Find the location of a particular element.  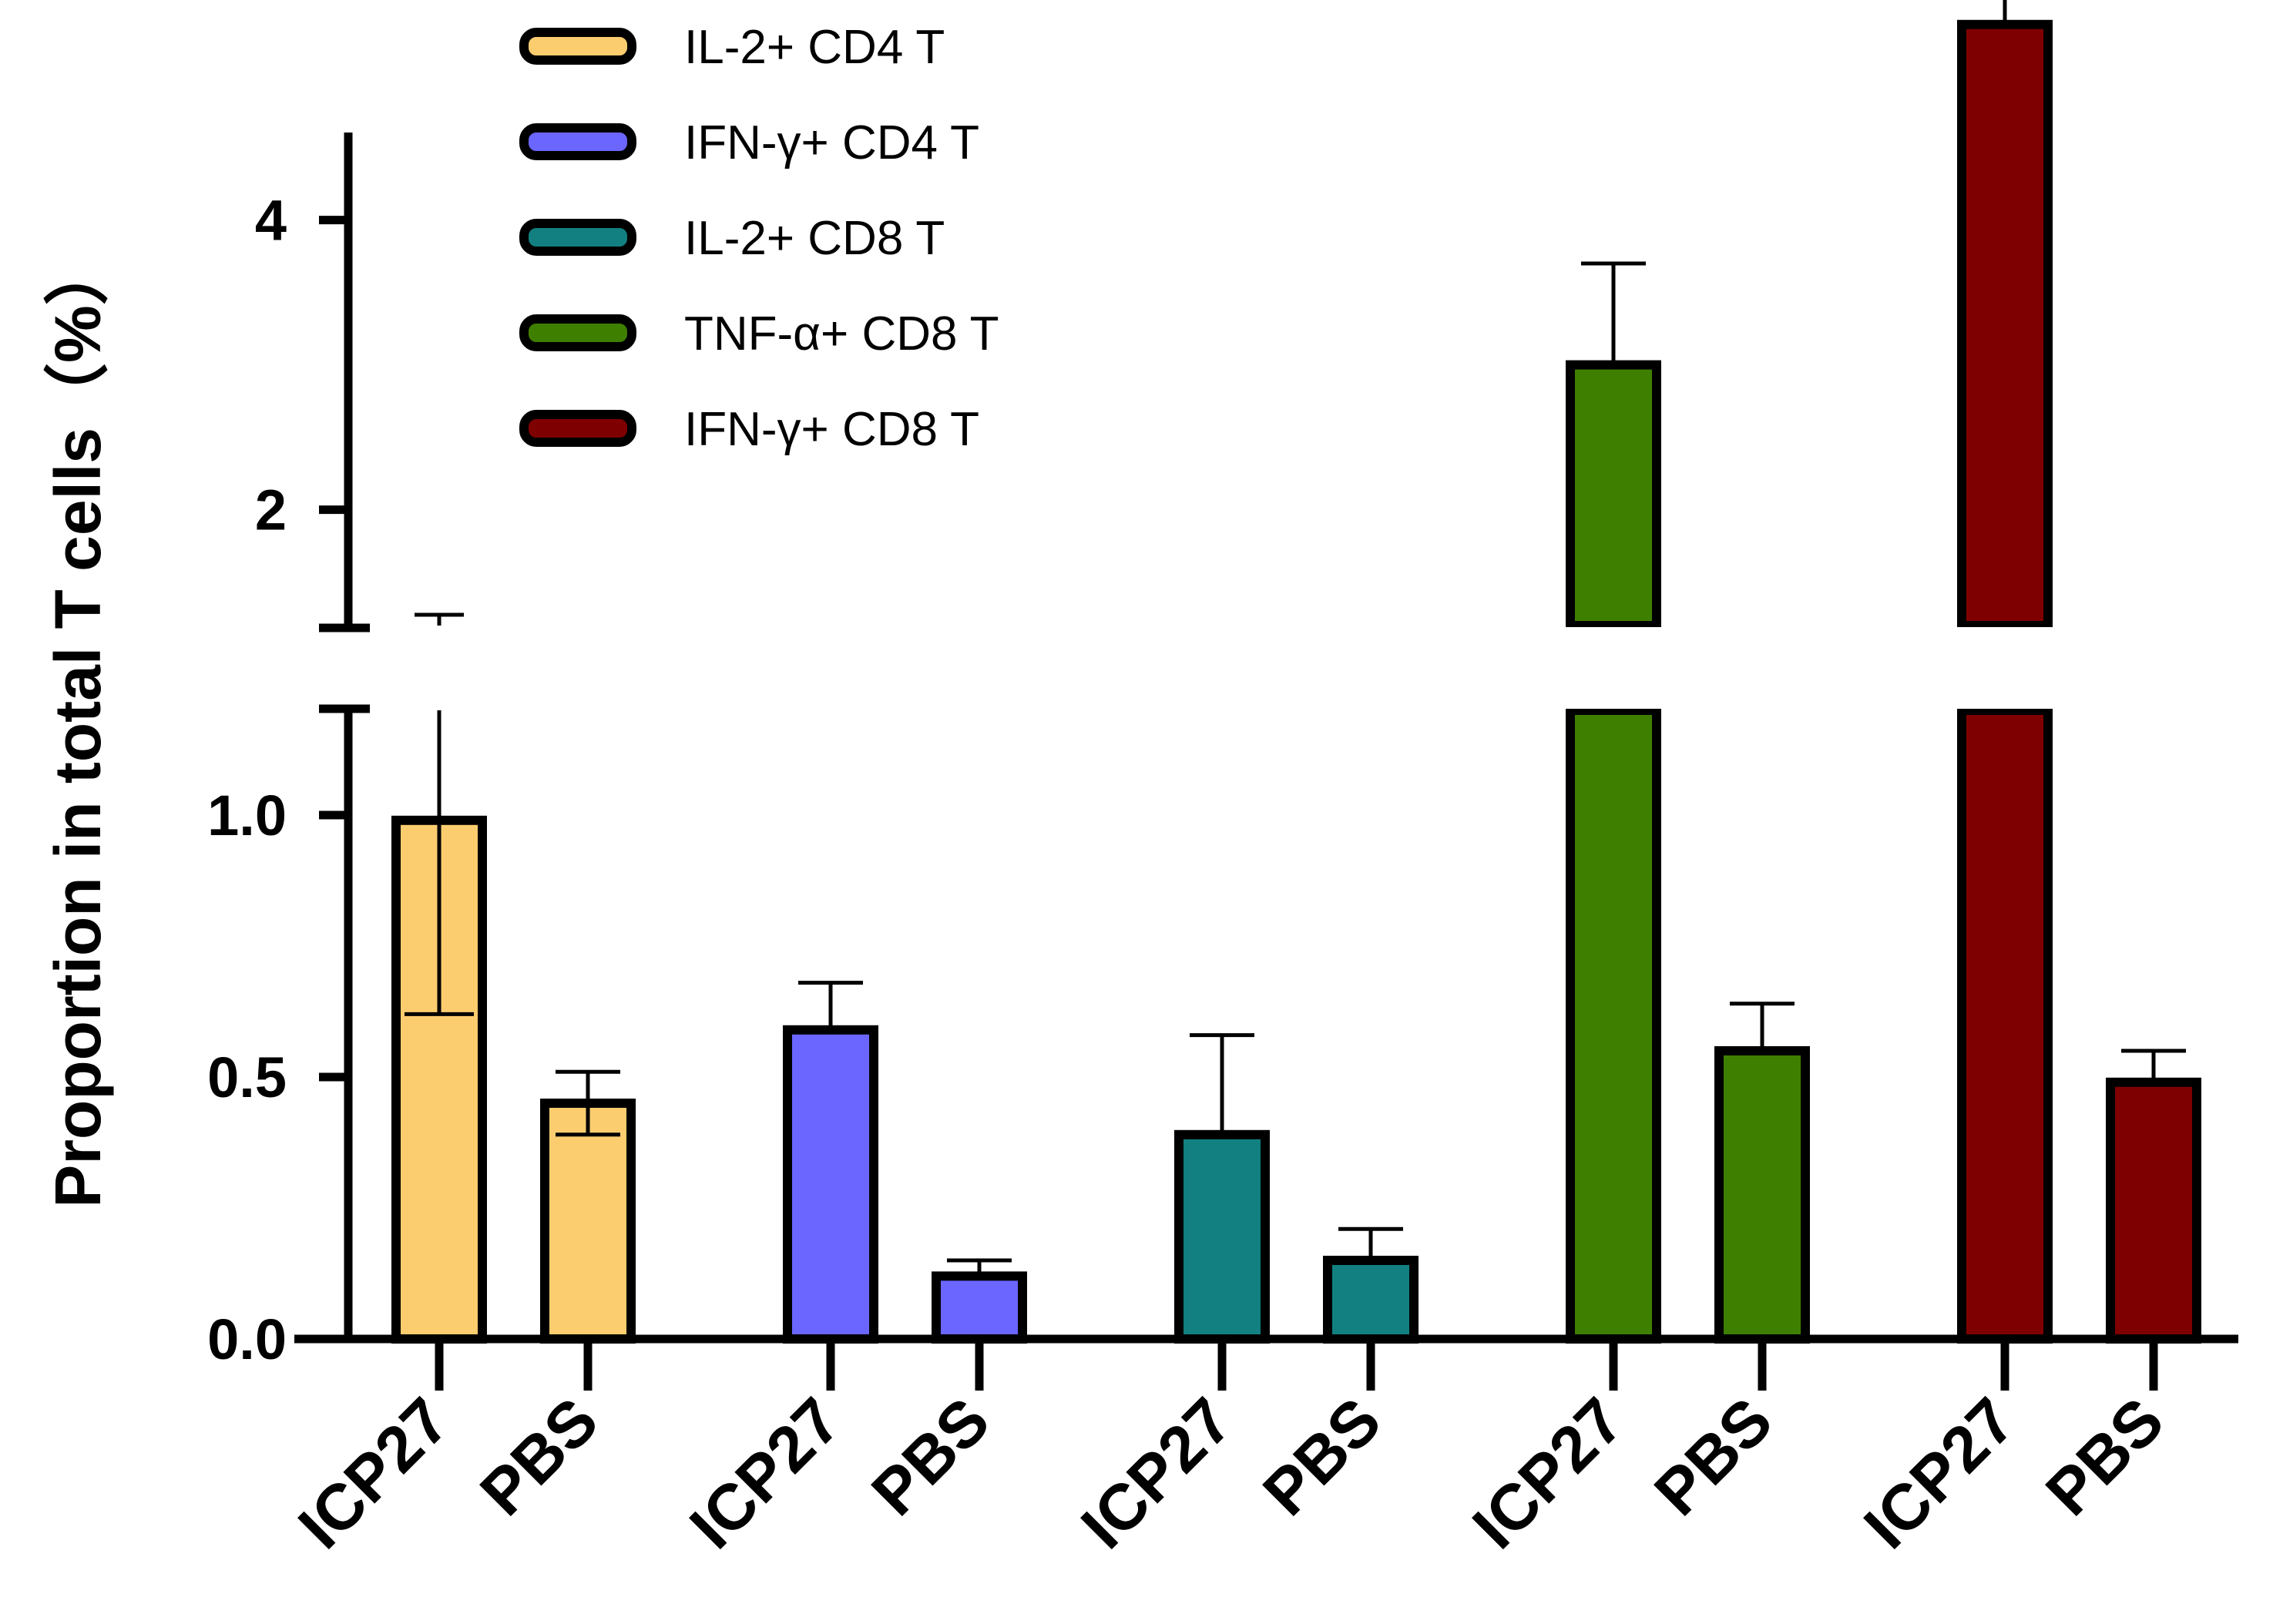

y-tick-label: 0.5 is located at coordinates (247, 1077).